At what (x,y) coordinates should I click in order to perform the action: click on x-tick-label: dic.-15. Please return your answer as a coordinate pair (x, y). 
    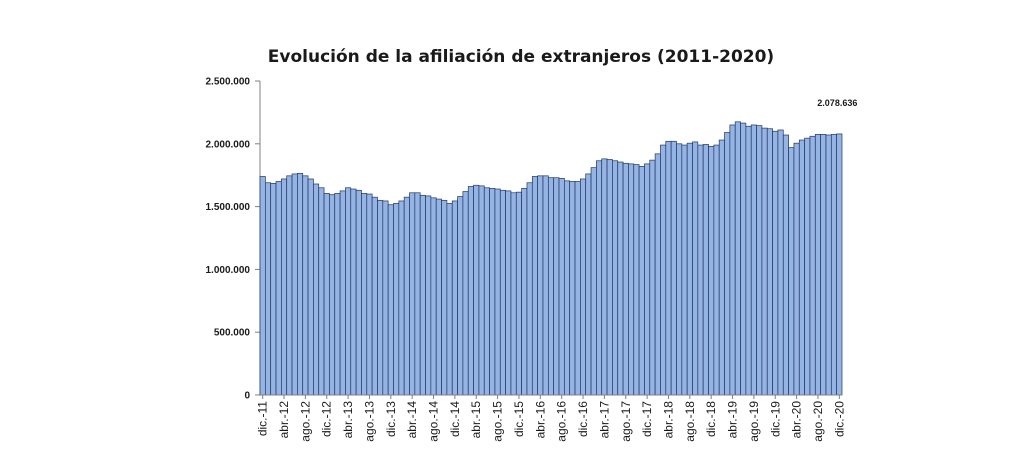
    Looking at the image, I should click on (519, 419).